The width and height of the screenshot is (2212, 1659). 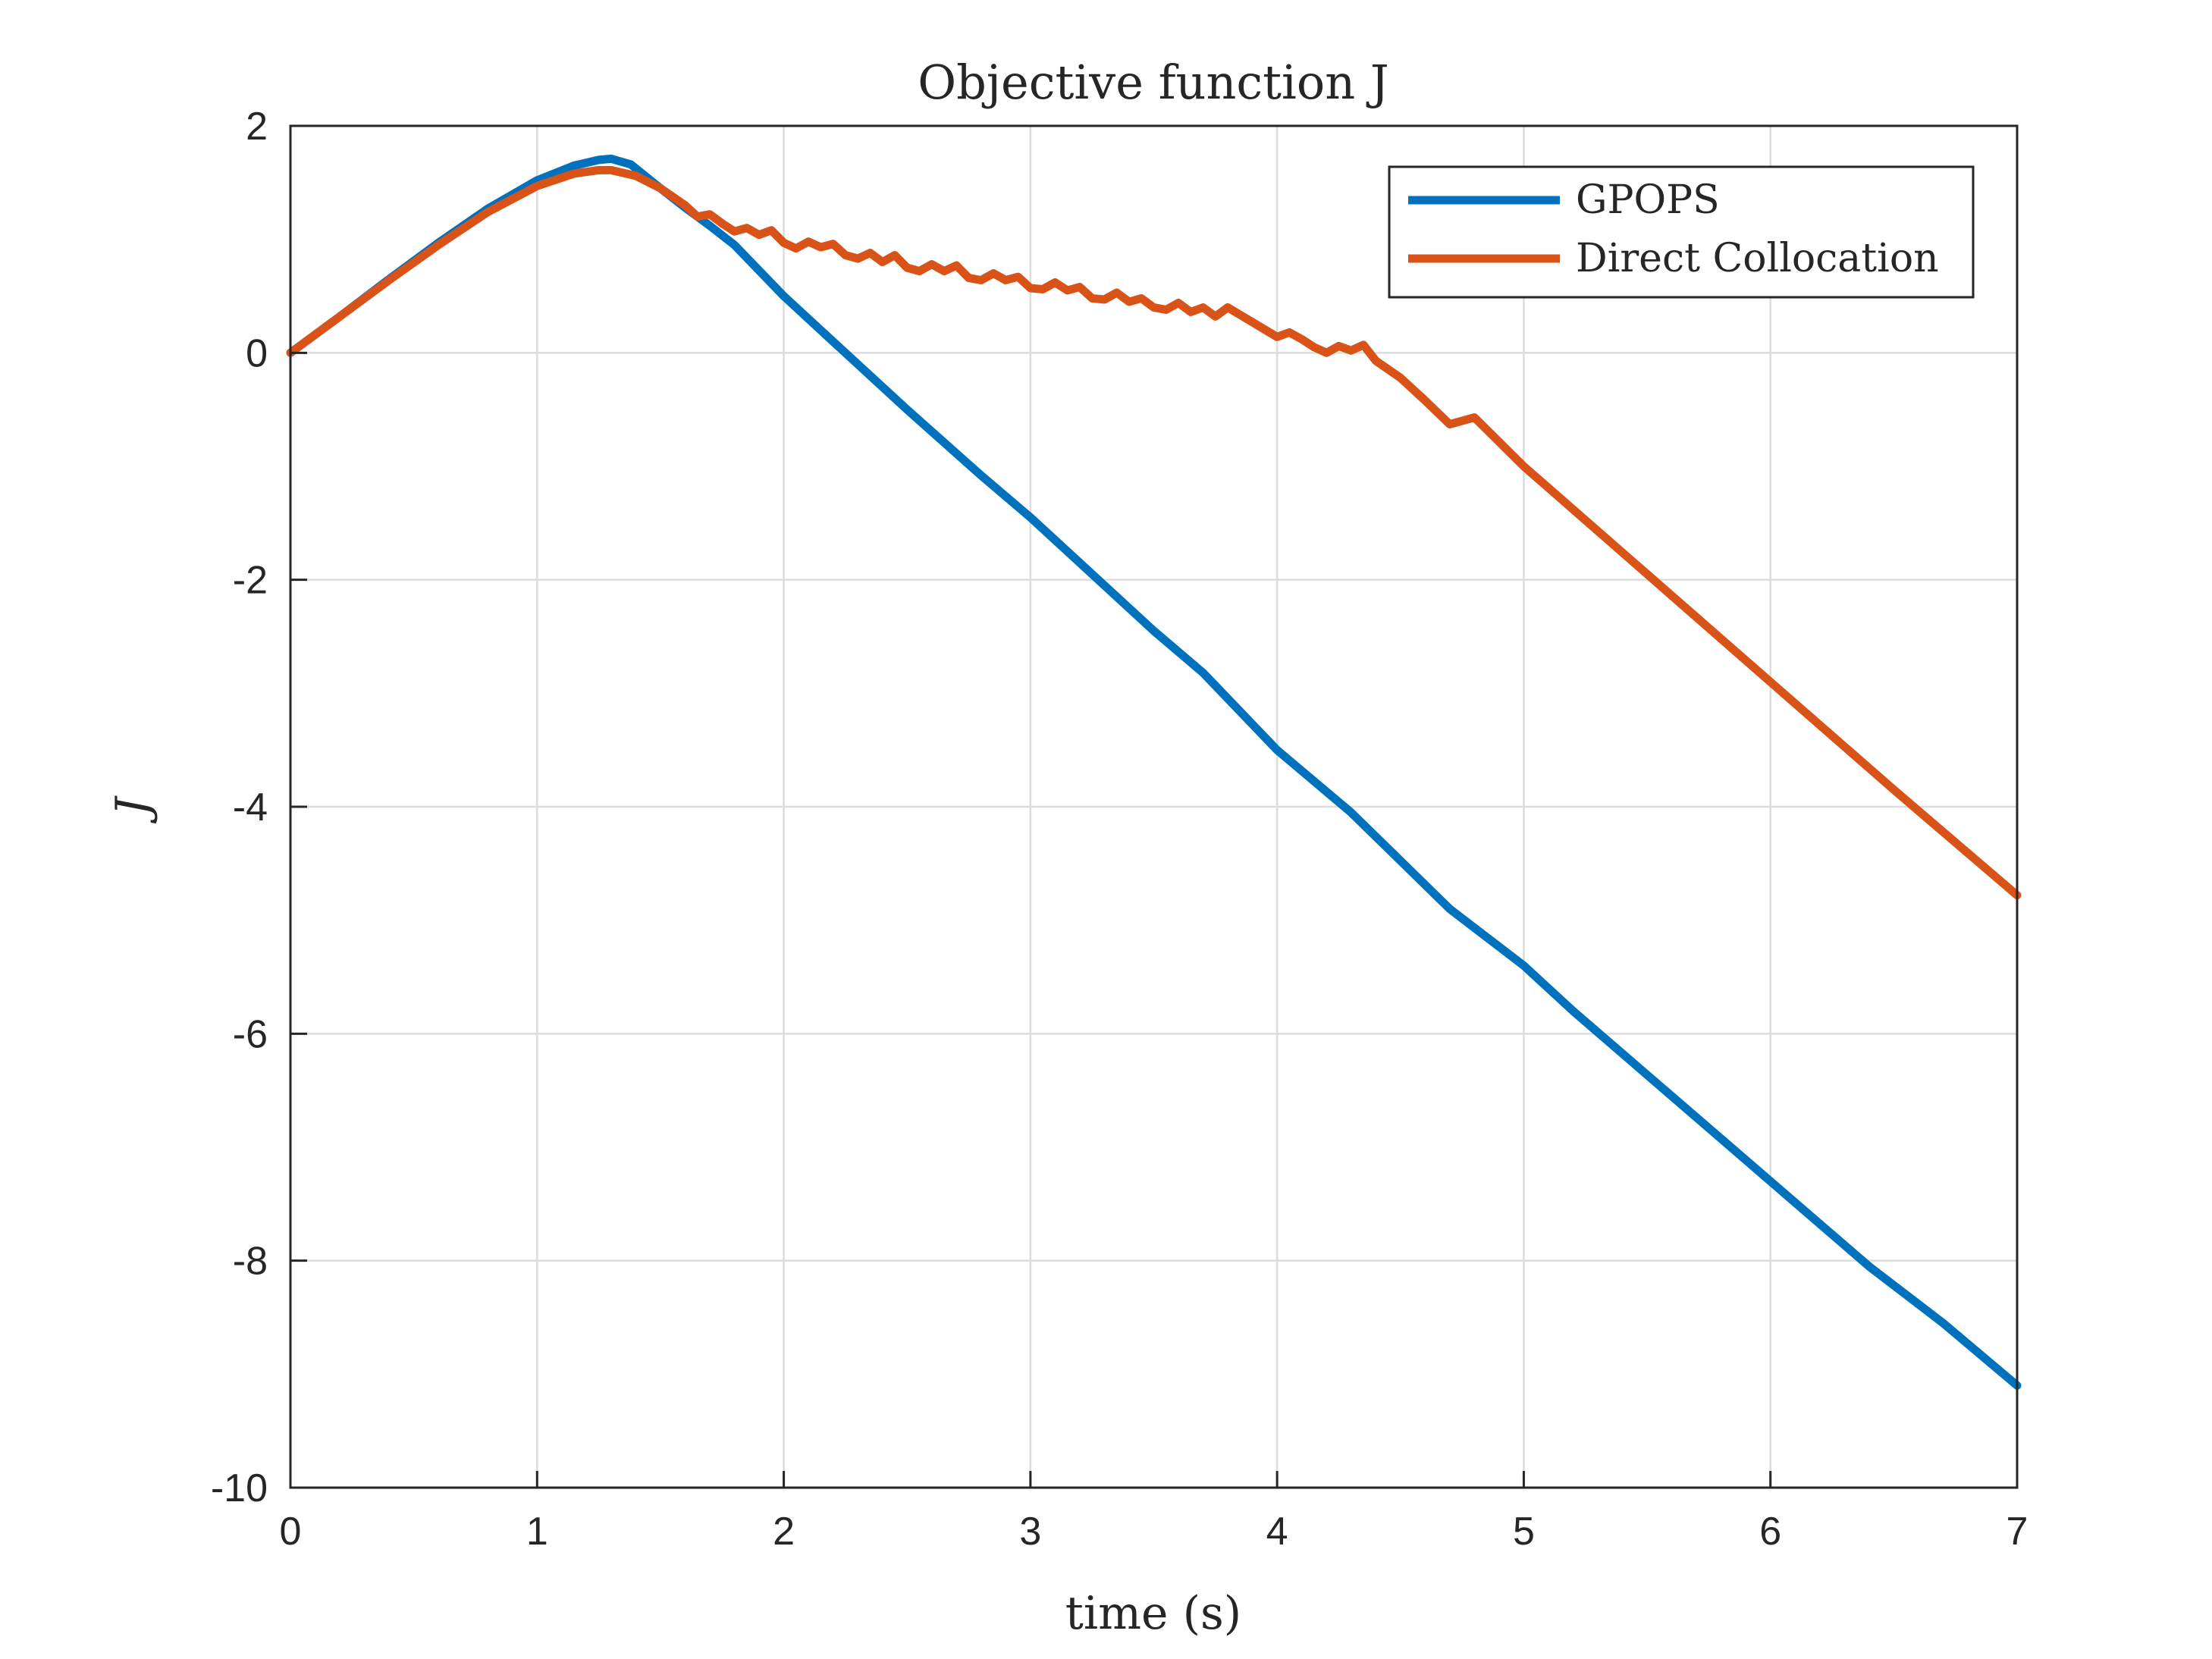 I want to click on x-tick-label: 3, so click(x=1030, y=1532).